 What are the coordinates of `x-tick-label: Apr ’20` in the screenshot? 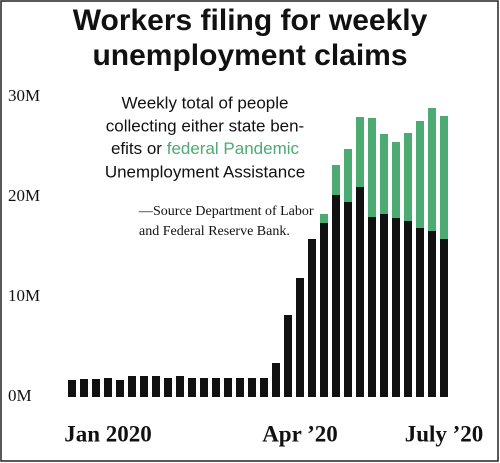 It's located at (300, 433).